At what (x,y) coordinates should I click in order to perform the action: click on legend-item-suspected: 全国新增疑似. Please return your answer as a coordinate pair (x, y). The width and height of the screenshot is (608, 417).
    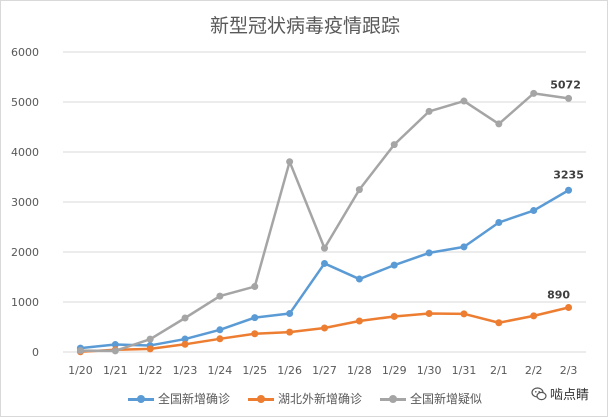
    Looking at the image, I should click on (431, 398).